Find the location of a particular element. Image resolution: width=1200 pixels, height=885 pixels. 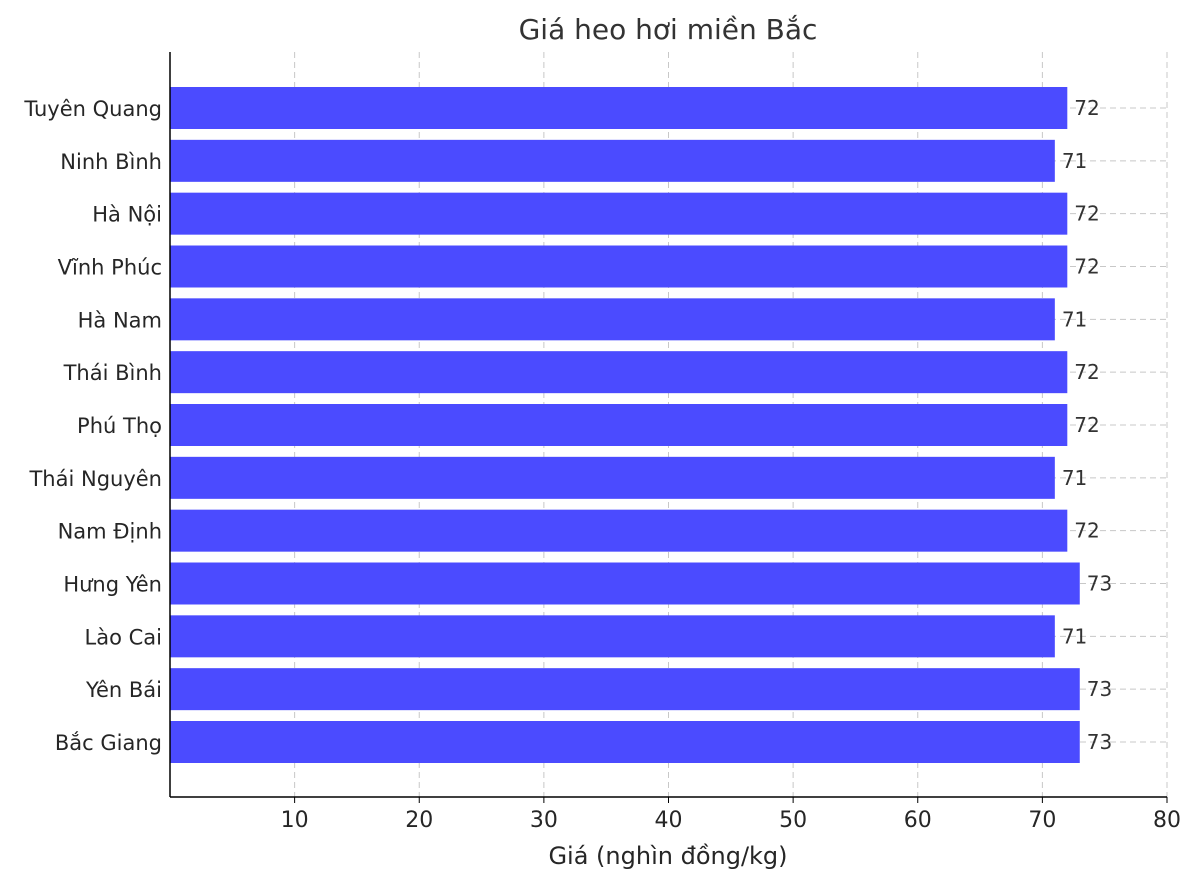

x-axis-ticks: 10 20 30 40 50 60 70 80 is located at coordinates (731, 815).